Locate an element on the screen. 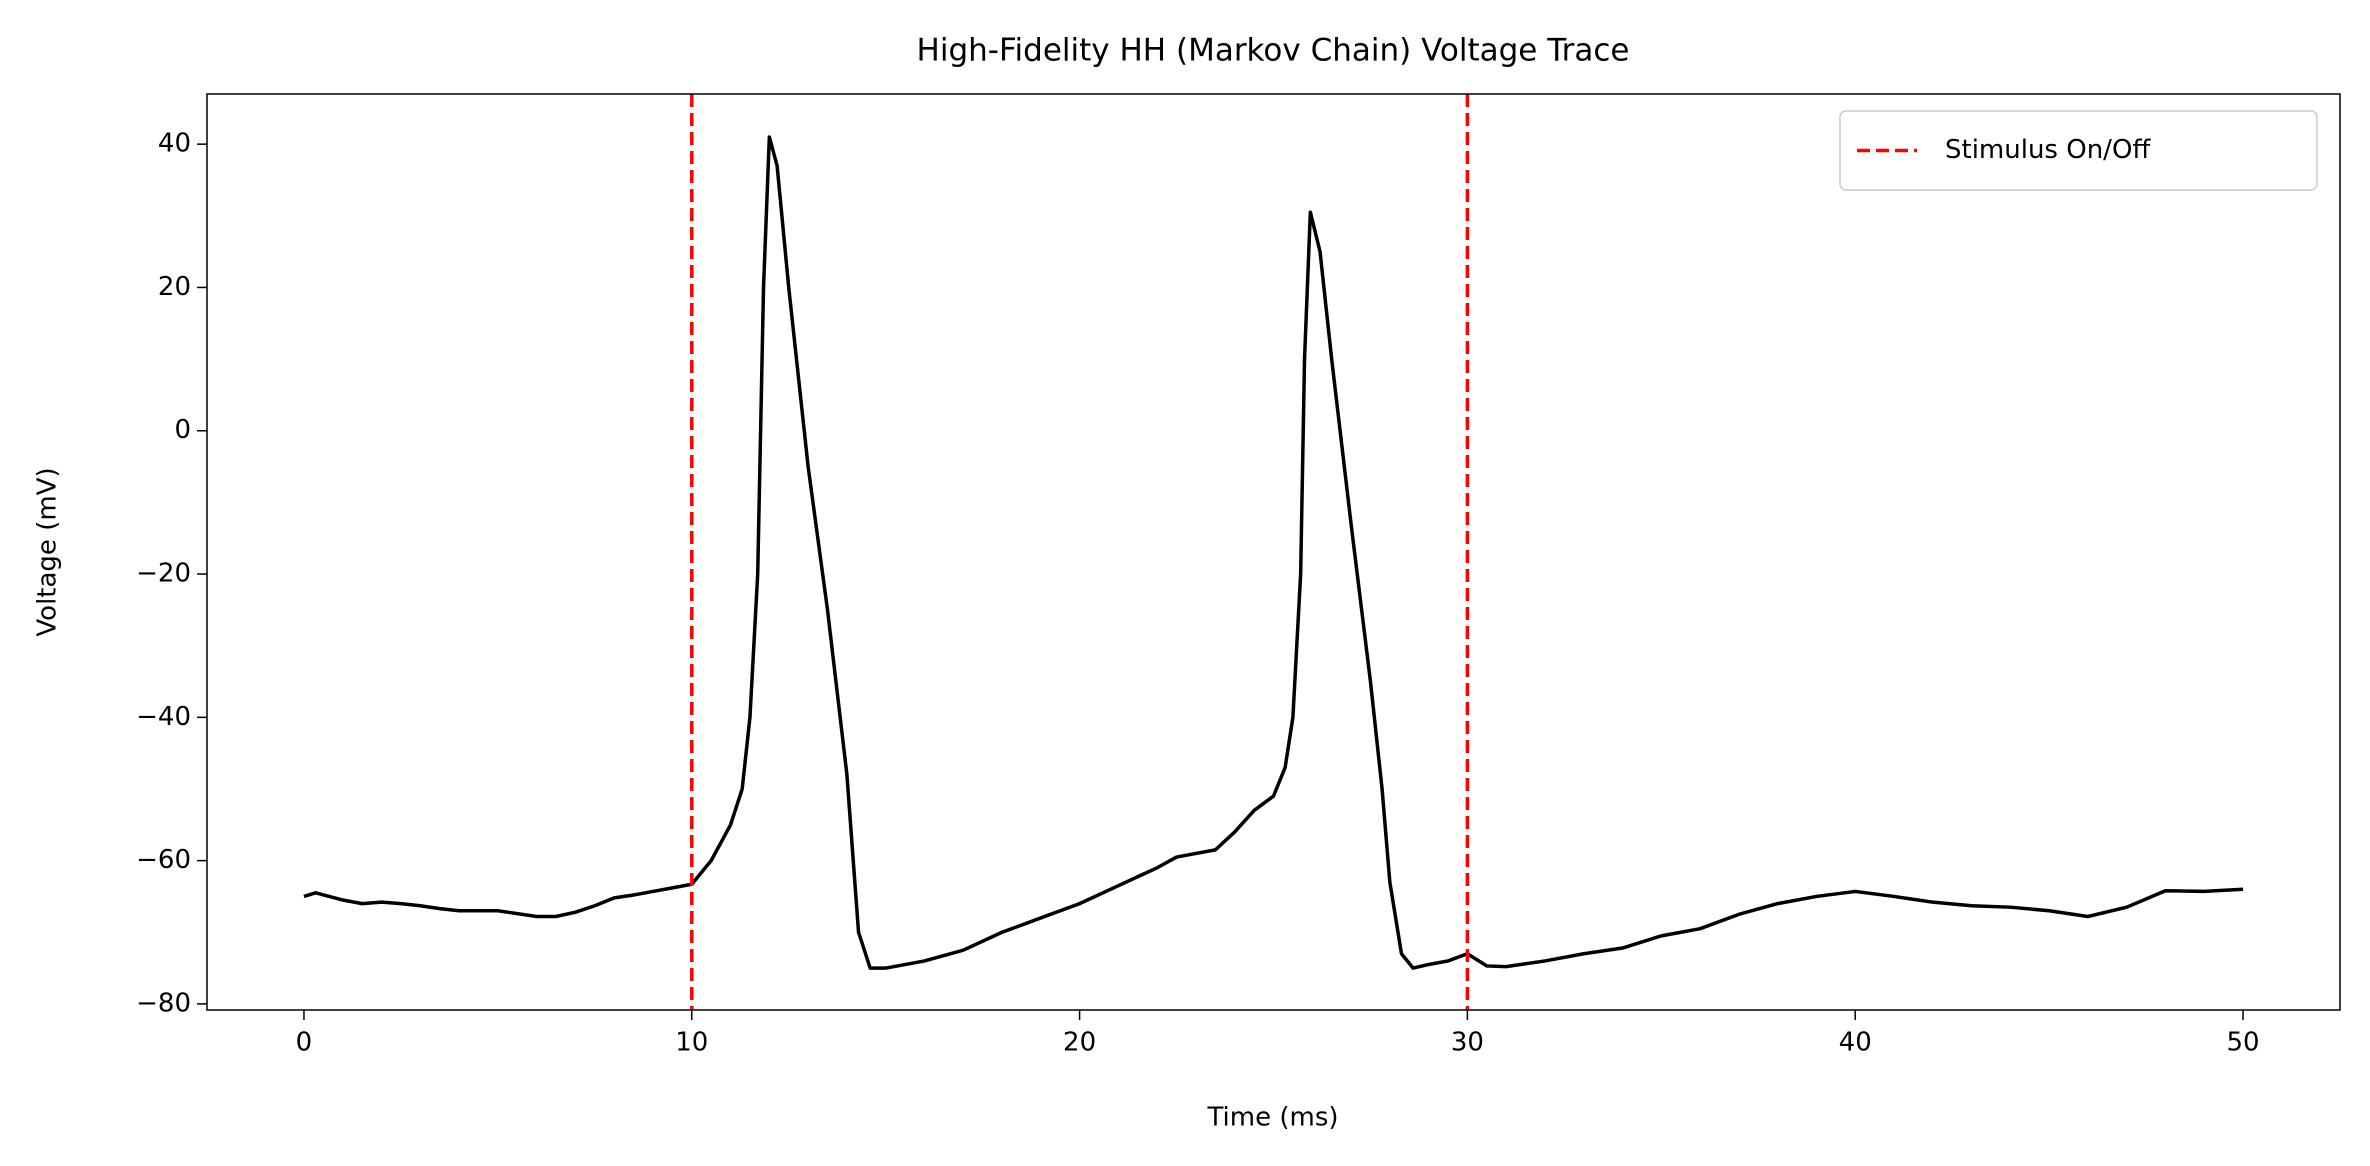 The width and height of the screenshot is (2370, 1166). y-tick-label: 20 is located at coordinates (174, 287).